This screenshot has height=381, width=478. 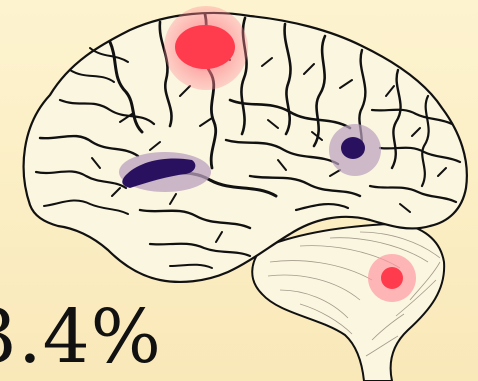 What do you see at coordinates (355, 150) in the screenshot?
I see `occipital-lesion` at bounding box center [355, 150].